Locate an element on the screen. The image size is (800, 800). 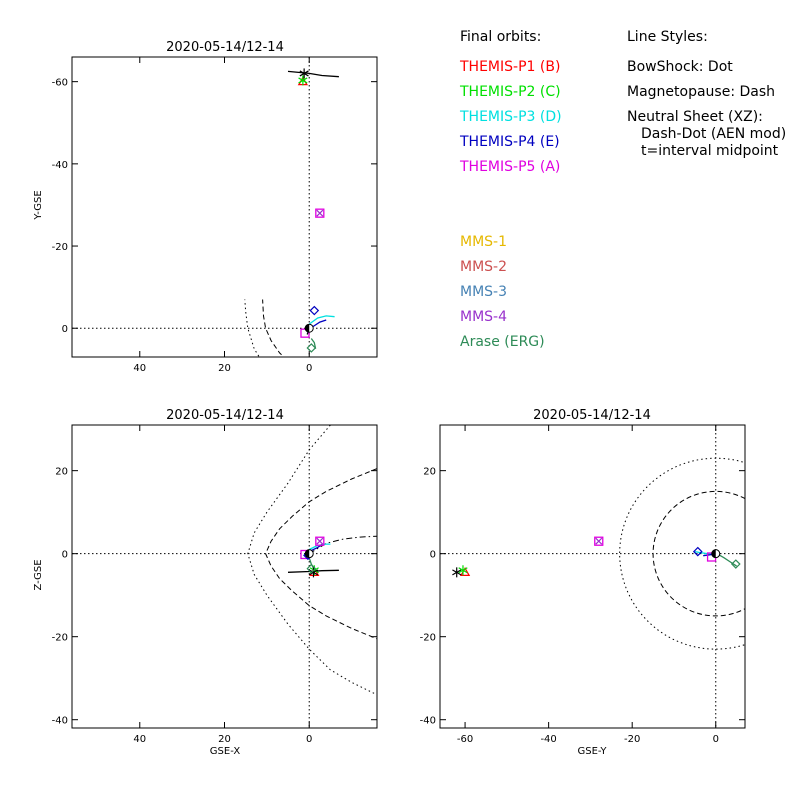
legend-style-bowshock: BowShock: Dot is located at coordinates (680, 67).